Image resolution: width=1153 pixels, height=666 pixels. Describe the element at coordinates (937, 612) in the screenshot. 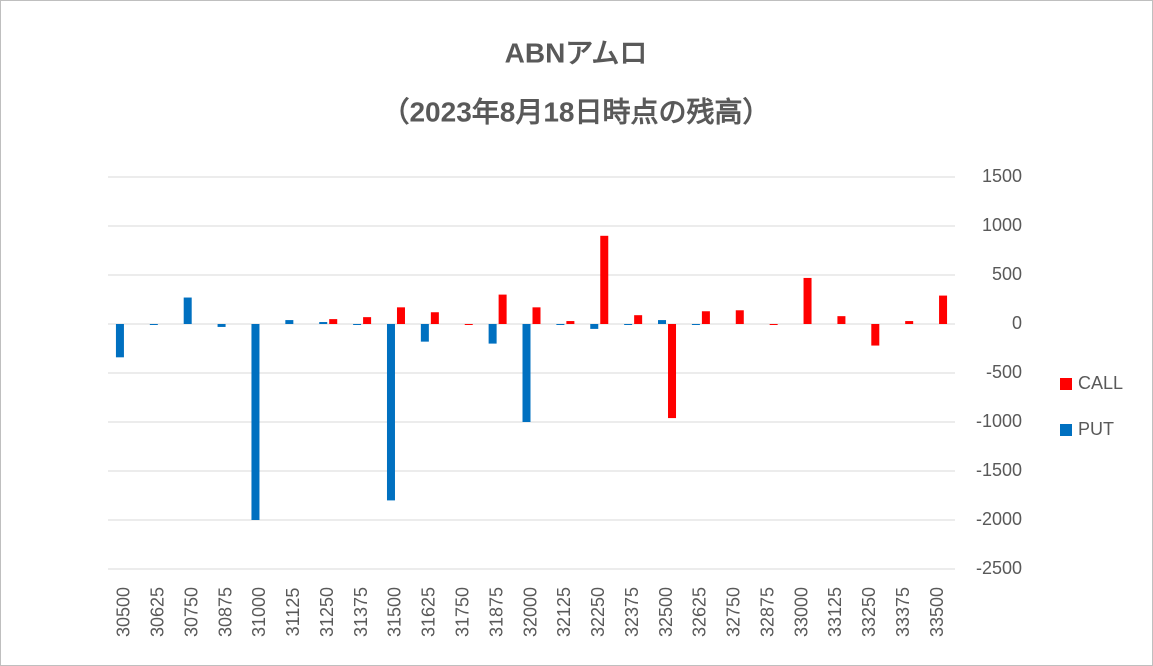

I see `x-tick-label: 33500` at that location.